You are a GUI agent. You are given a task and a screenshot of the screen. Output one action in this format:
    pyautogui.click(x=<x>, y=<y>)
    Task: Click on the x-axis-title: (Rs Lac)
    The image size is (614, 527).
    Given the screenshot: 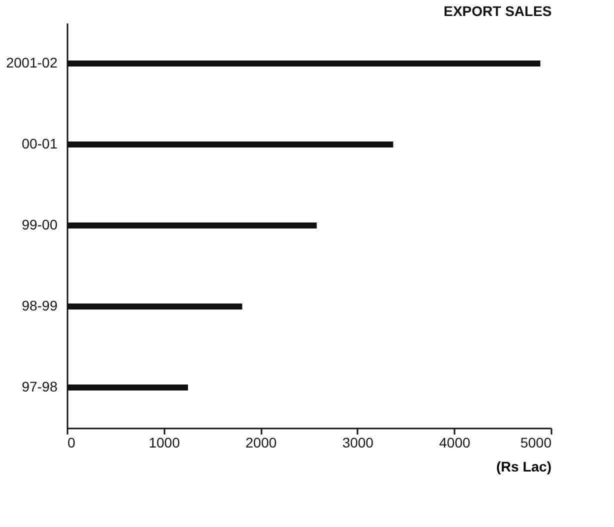 What is the action you would take?
    pyautogui.click(x=524, y=466)
    